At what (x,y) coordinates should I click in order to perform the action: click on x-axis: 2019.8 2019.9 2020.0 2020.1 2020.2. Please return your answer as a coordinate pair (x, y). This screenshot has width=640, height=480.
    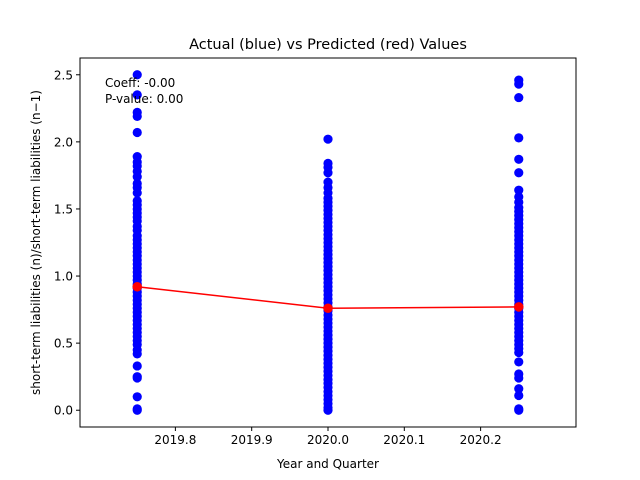
    Looking at the image, I should click on (328, 437).